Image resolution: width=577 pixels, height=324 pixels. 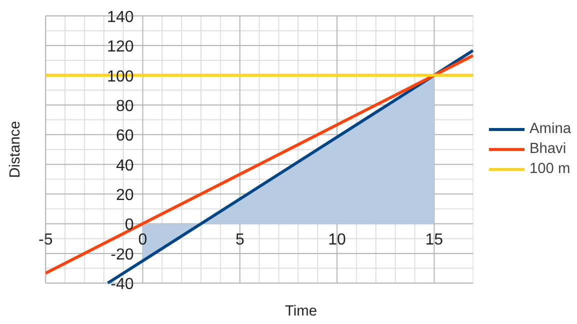 What do you see at coordinates (125, 136) in the screenshot?
I see `y-tick-label: 60` at bounding box center [125, 136].